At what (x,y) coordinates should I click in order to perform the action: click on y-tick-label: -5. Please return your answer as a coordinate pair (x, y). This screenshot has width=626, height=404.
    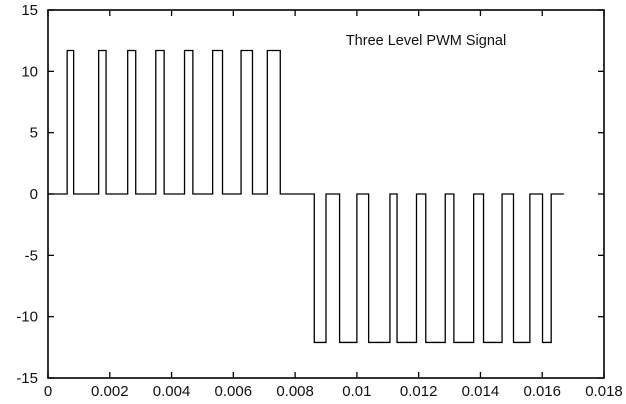
    Looking at the image, I should click on (31, 255).